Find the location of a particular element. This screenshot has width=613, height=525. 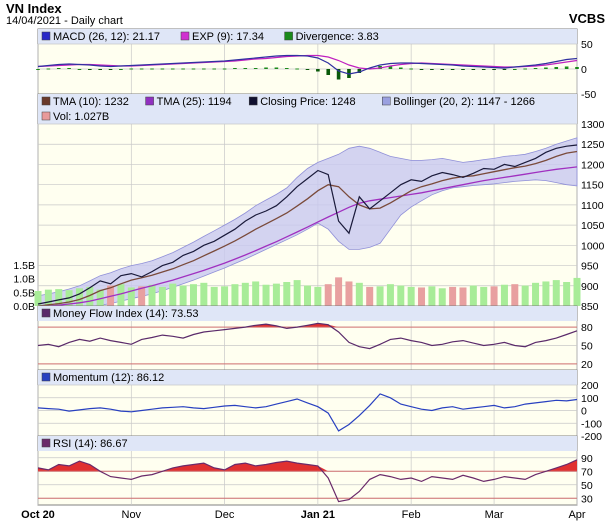

price_panel-legend-label: Vol: 1.027B is located at coordinates (81, 117).